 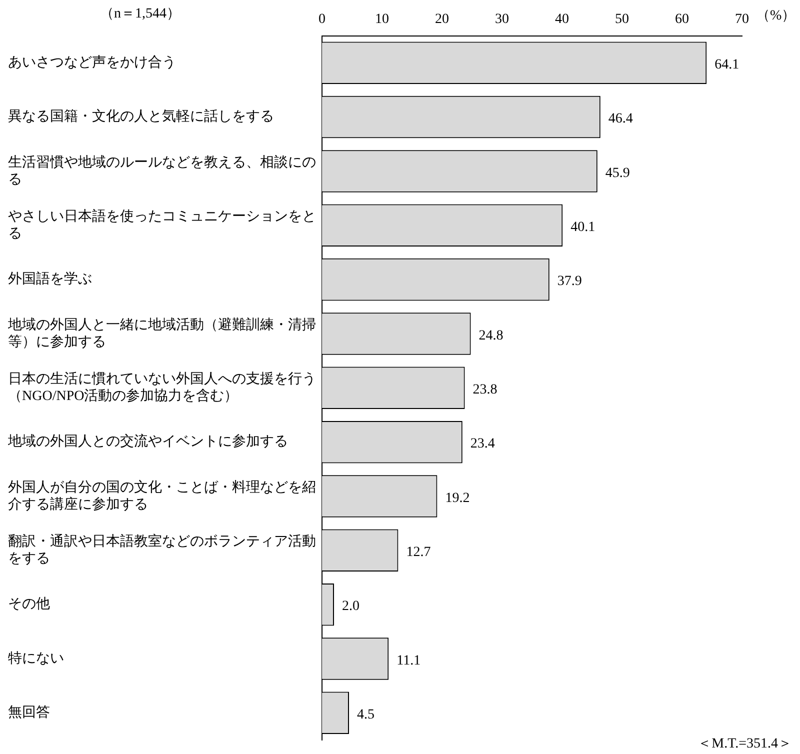 What do you see at coordinates (745, 744) in the screenshot?
I see `annotation: ＜M.T.=351.4＞` at bounding box center [745, 744].